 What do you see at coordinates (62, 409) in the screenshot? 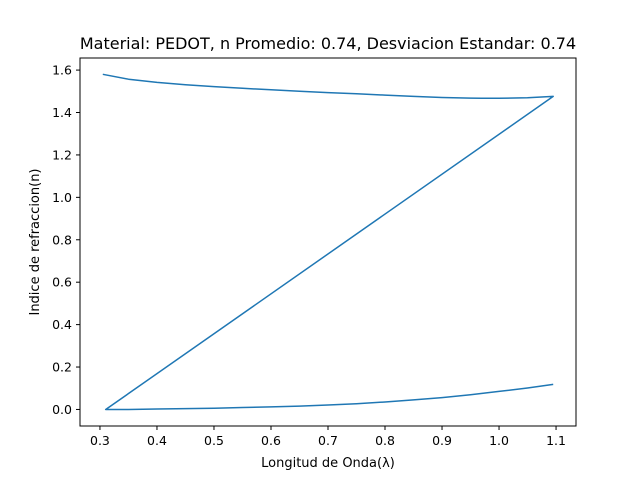
I see `y-tick-label: 0.0` at bounding box center [62, 409].